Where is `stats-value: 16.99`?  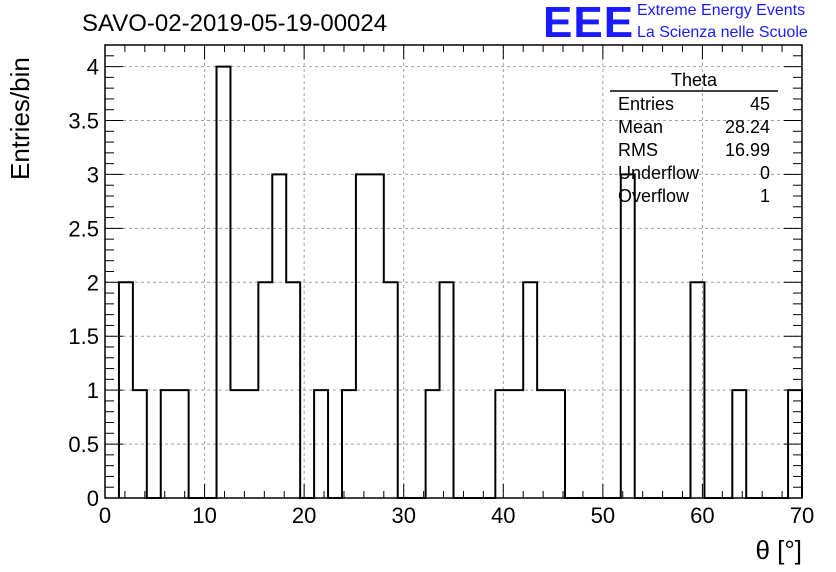 stats-value: 16.99 is located at coordinates (747, 150).